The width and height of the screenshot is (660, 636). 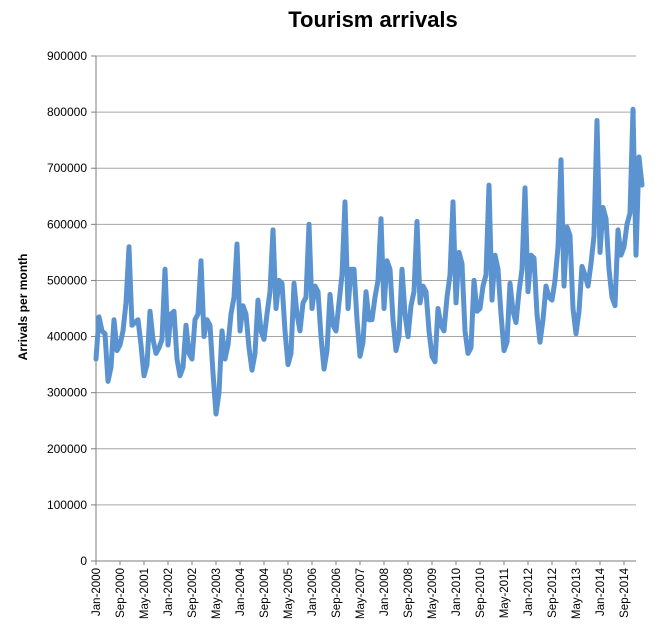 I want to click on y-tick-label: 600000, so click(x=67, y=224).